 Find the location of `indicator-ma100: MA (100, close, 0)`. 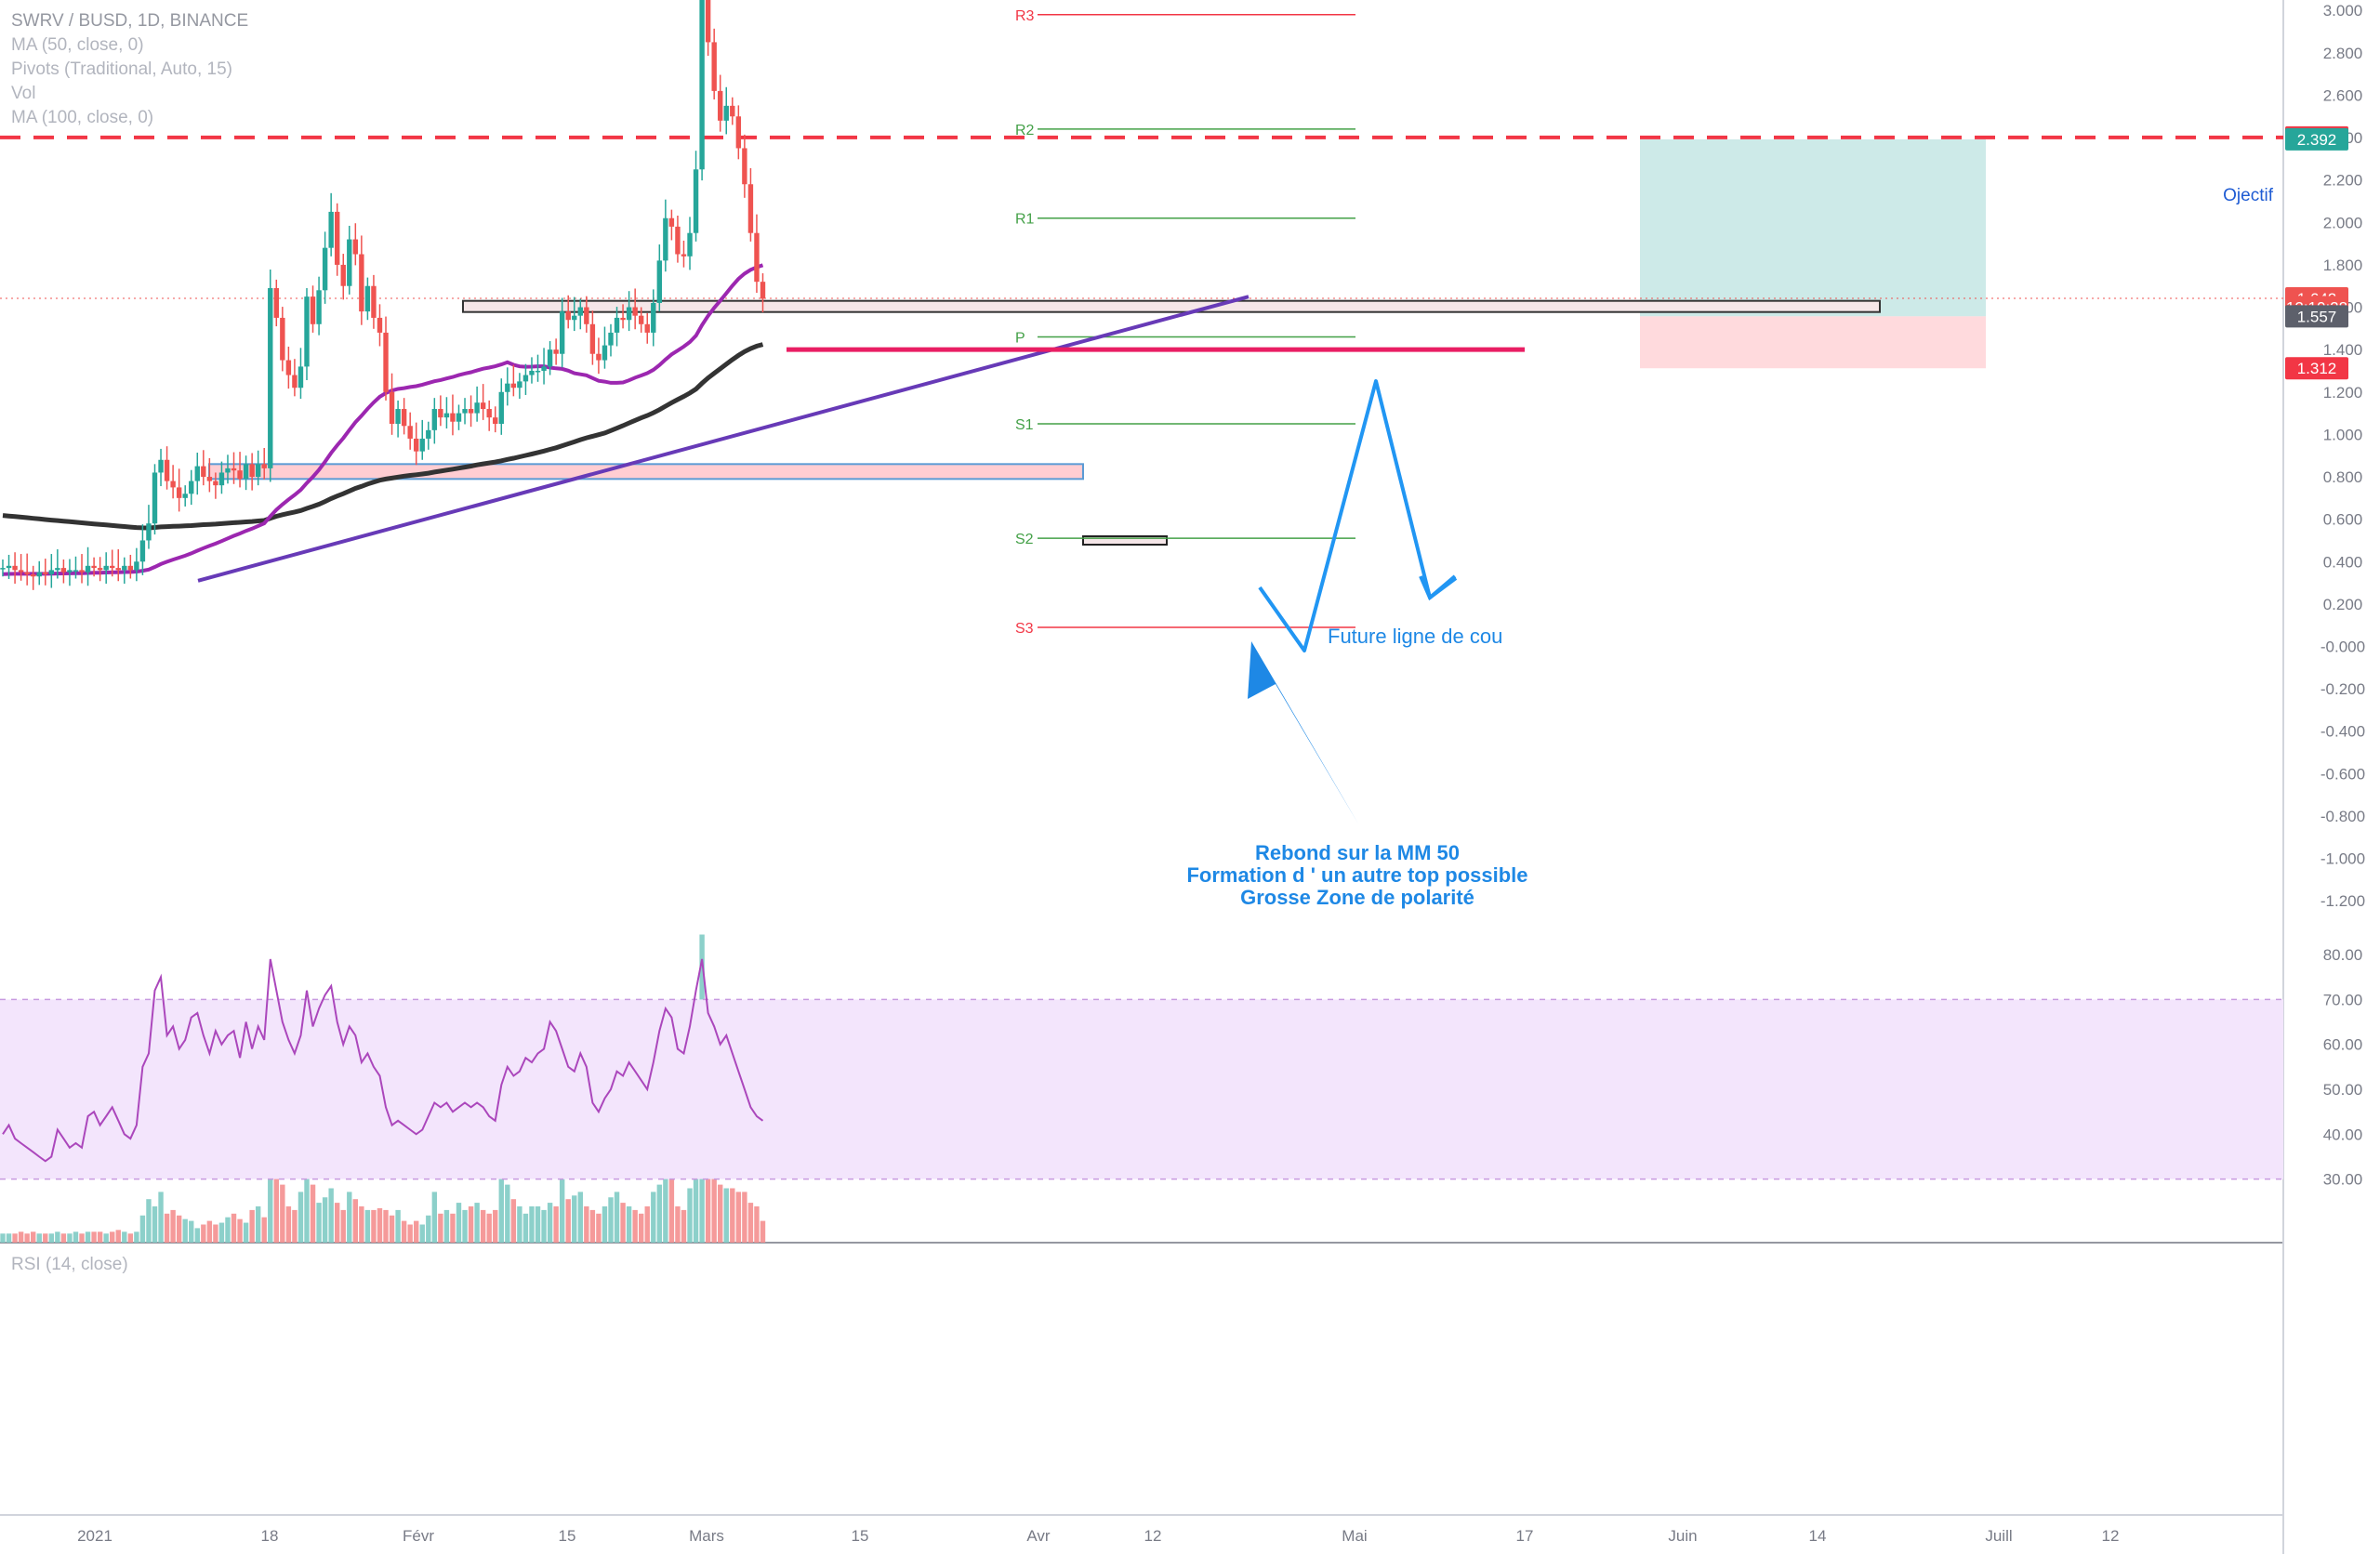

indicator-ma100: MA (100, close, 0) is located at coordinates (82, 117).